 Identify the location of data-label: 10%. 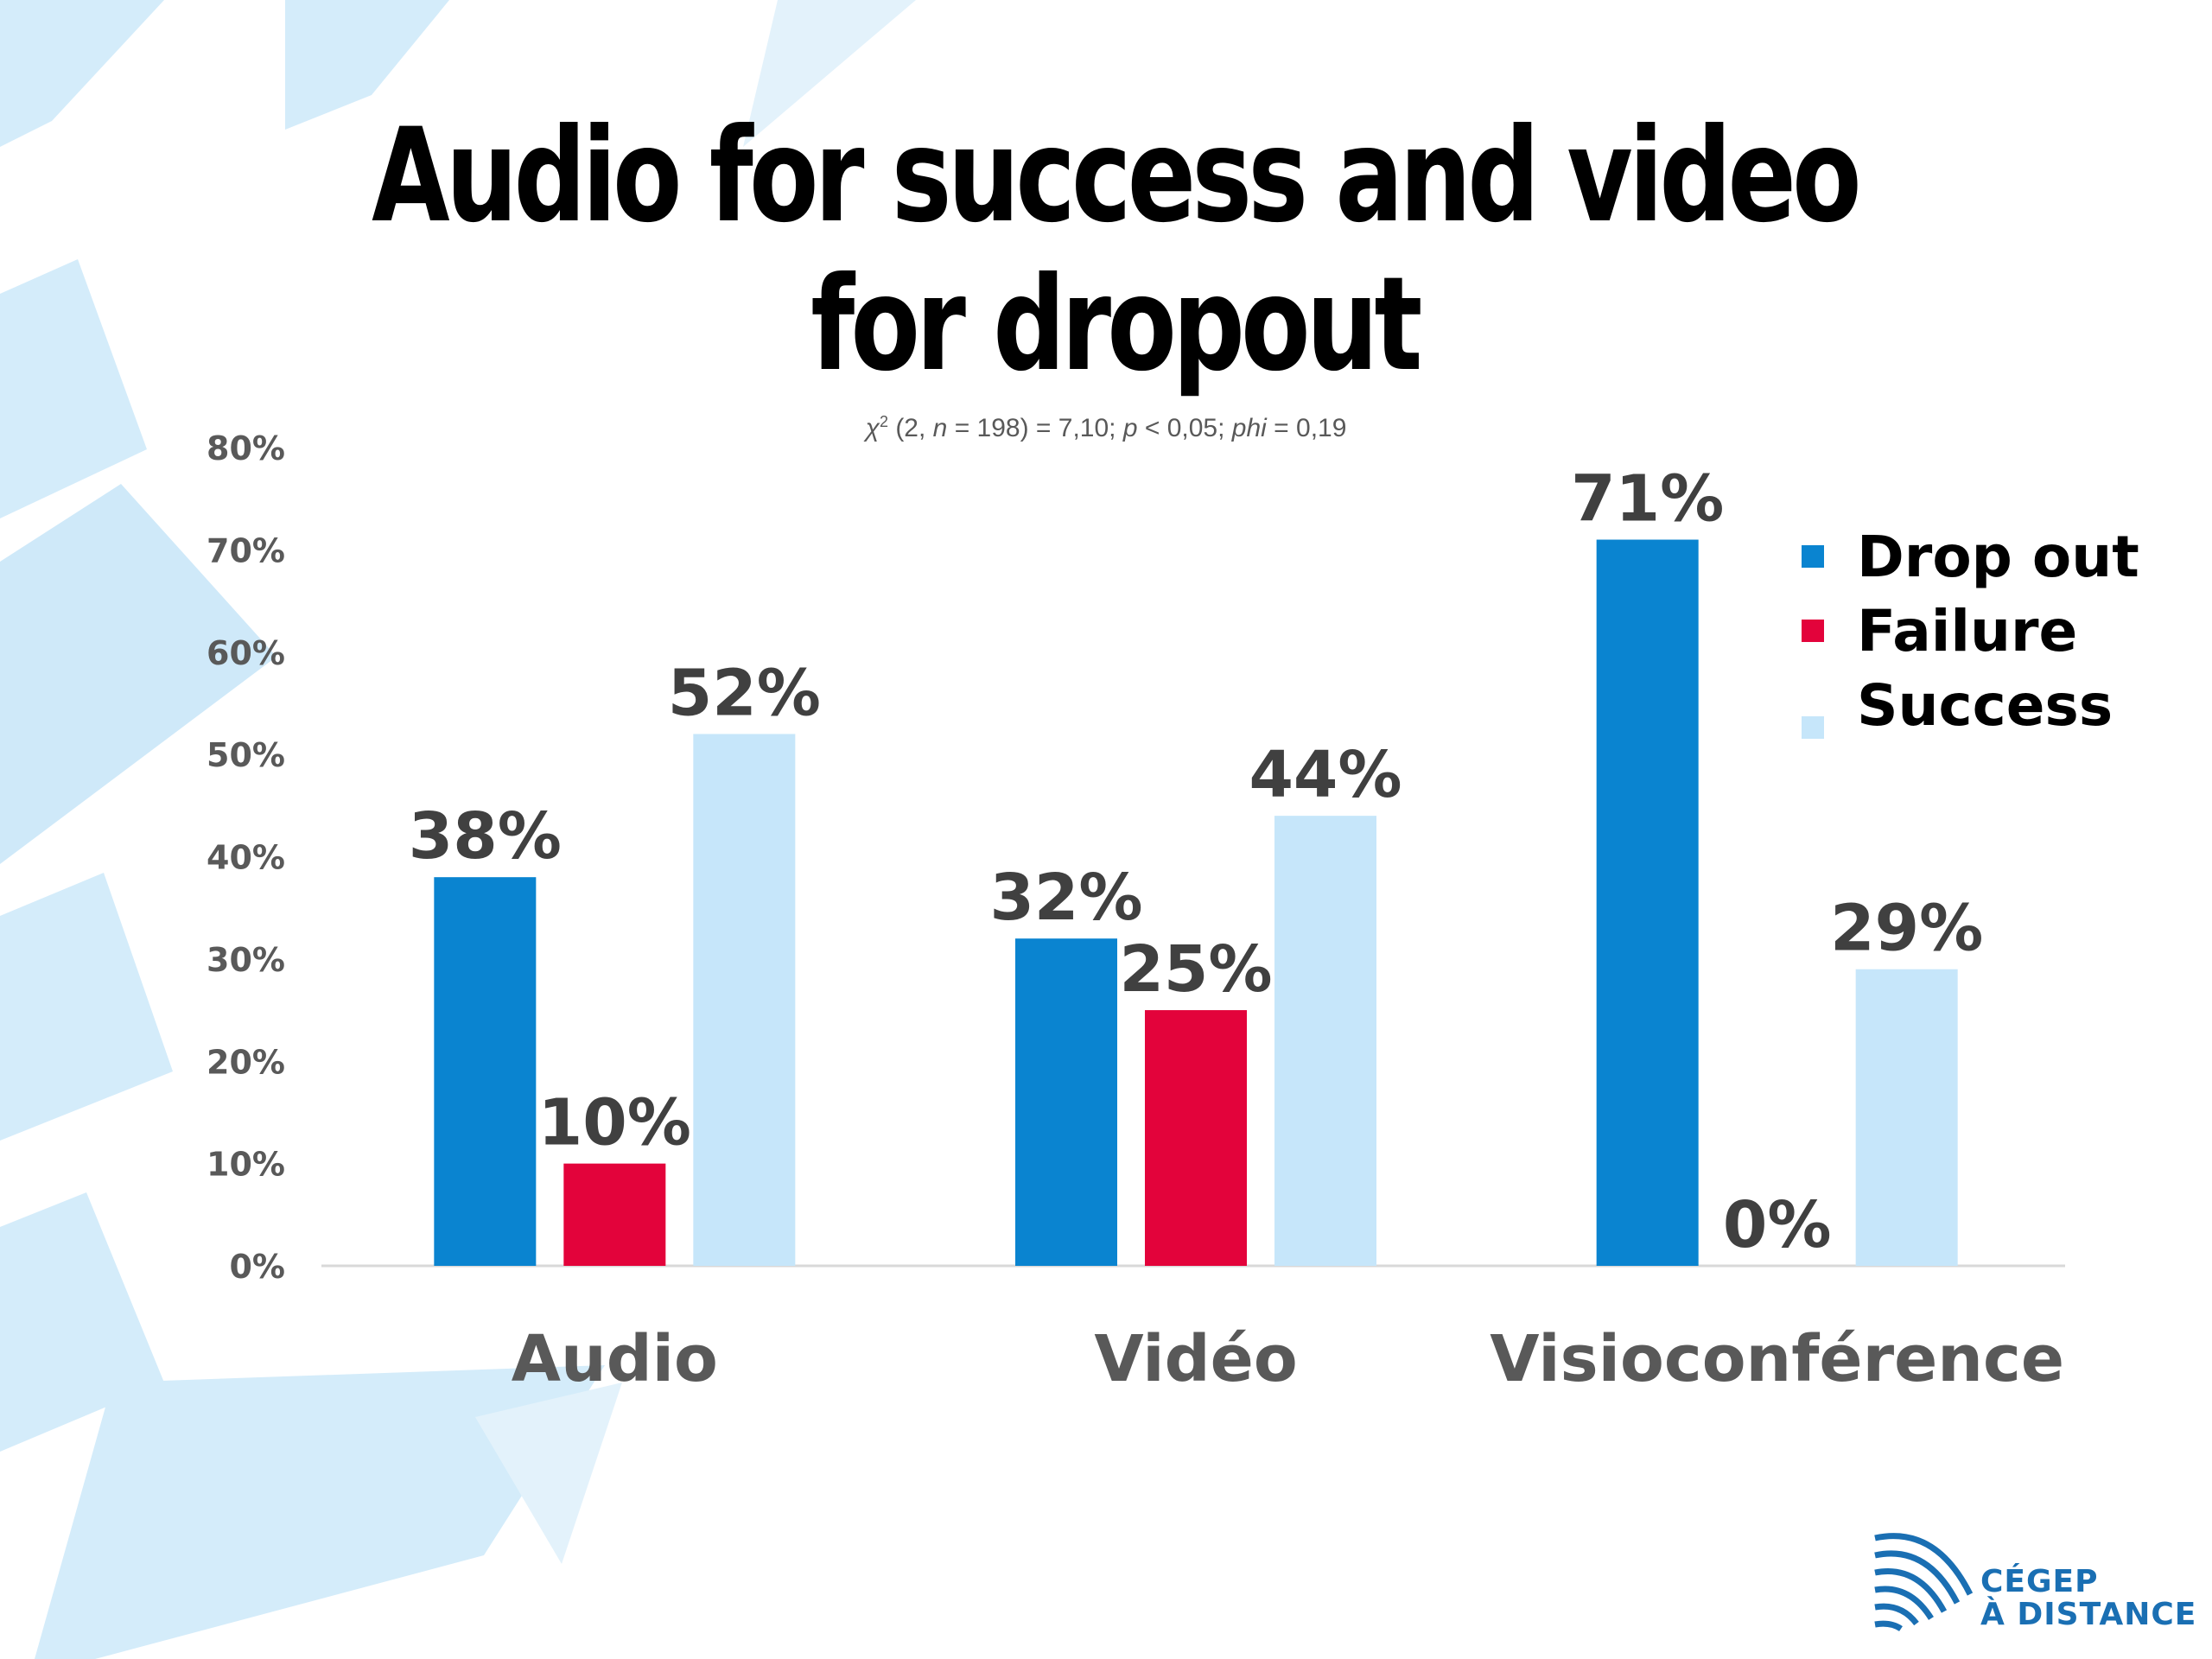
(614, 1123).